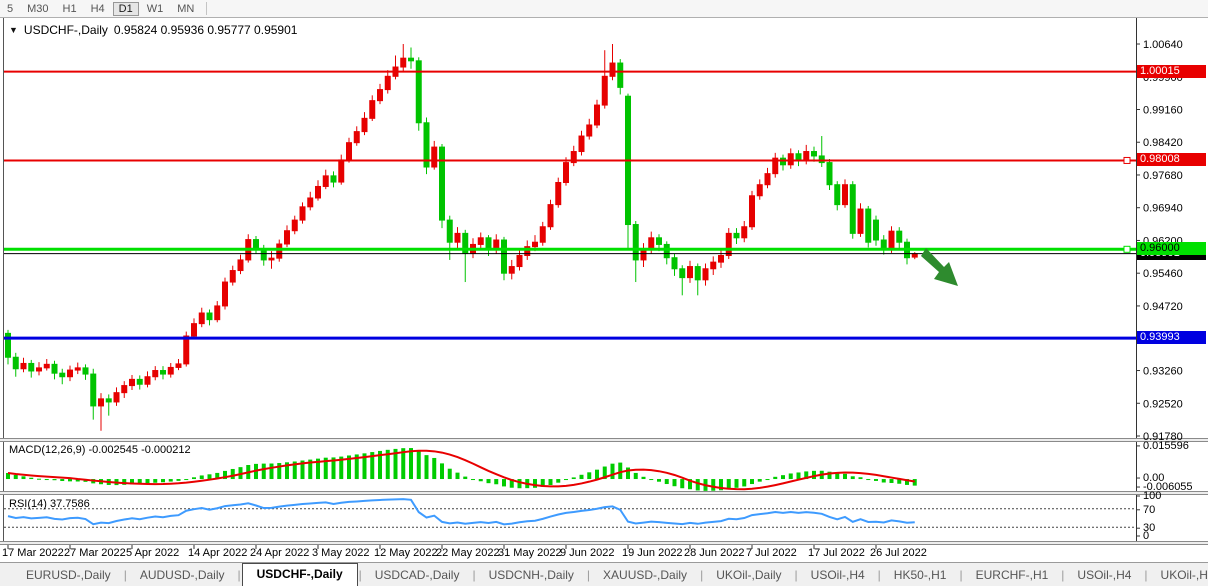  I want to click on pane-splitter-dates, so click(604, 542).